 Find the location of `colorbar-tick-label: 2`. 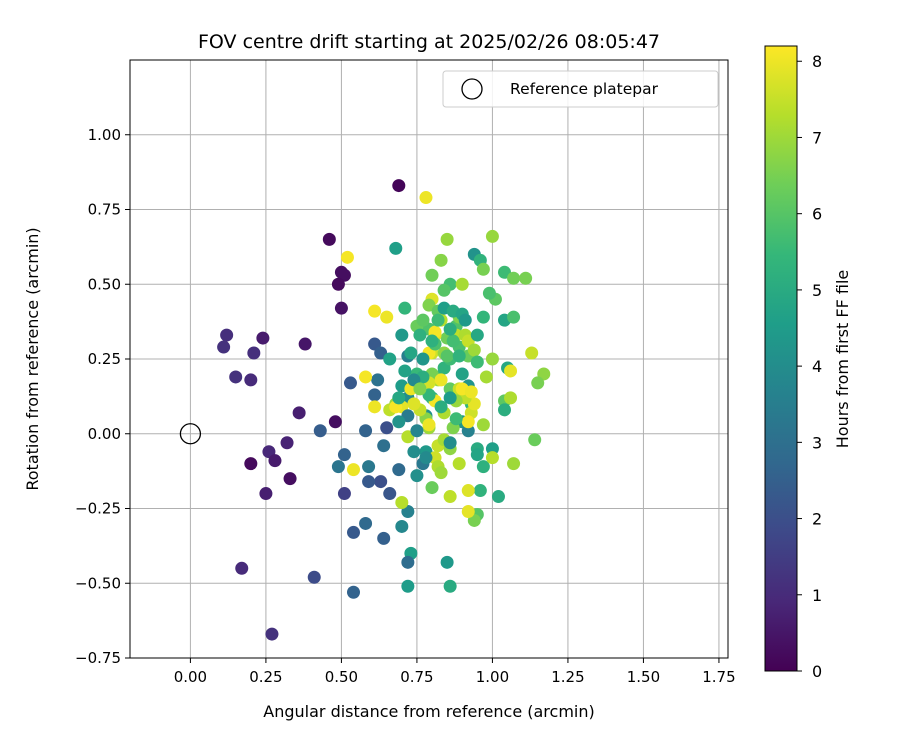

colorbar-tick-label: 2 is located at coordinates (817, 519).